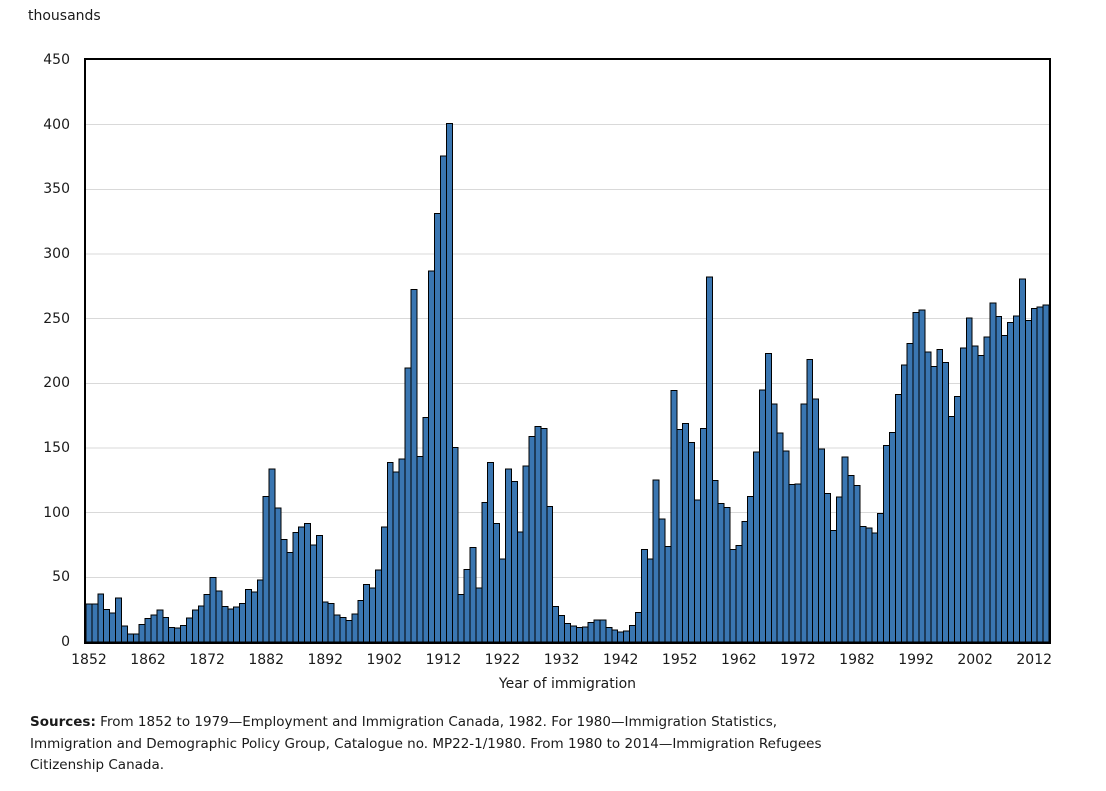 Image resolution: width=1106 pixels, height=791 pixels. Describe the element at coordinates (562, 628) in the screenshot. I see `bar-1932` at that location.